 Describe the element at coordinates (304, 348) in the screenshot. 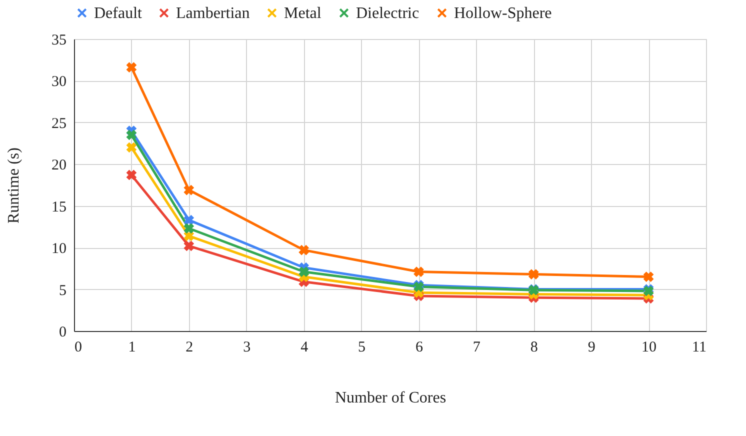

I see `x-tick-label: 4` at that location.